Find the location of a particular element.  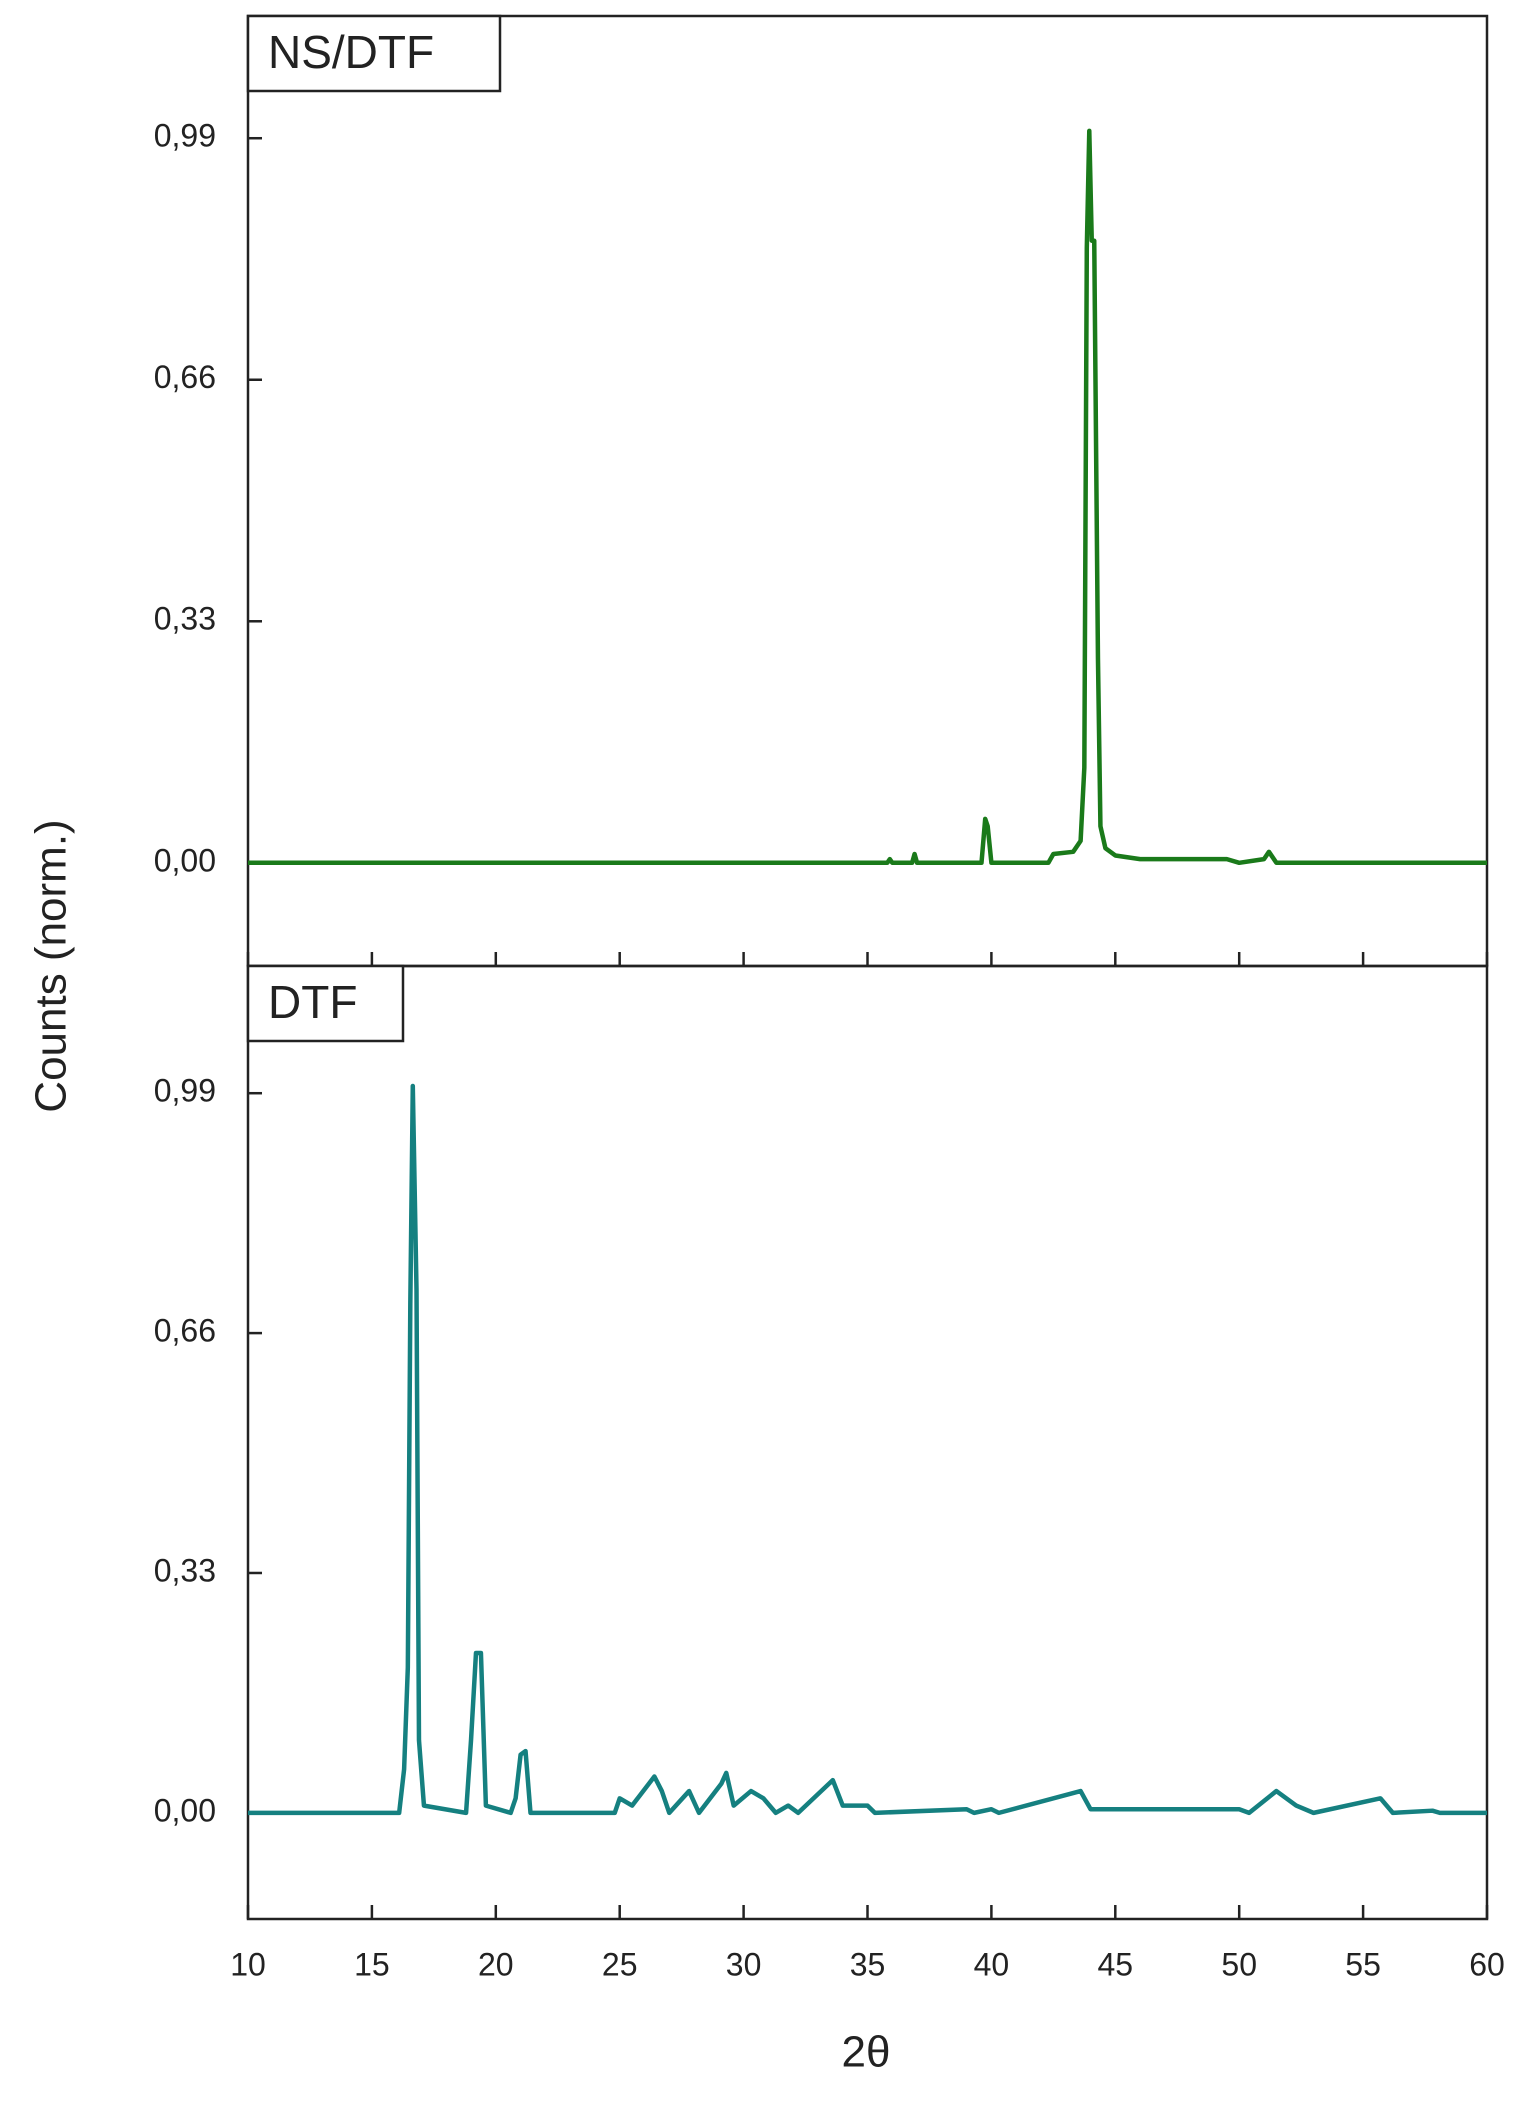

legend-label: NS/DTF is located at coordinates (351, 52).